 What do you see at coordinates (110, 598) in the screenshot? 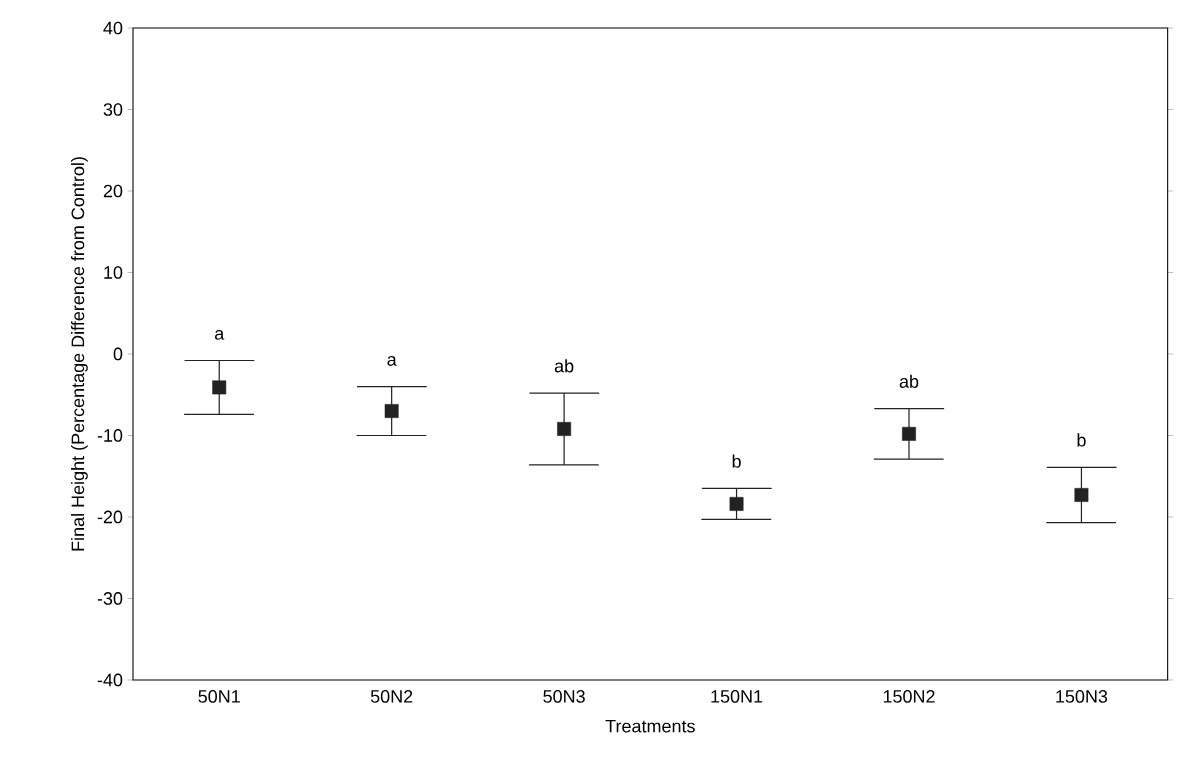
I see `y-tick-label: -30` at bounding box center [110, 598].